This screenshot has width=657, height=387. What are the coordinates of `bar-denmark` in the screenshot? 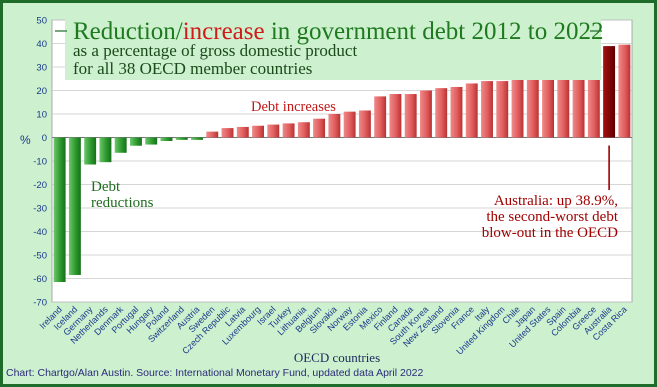 It's located at (120, 145).